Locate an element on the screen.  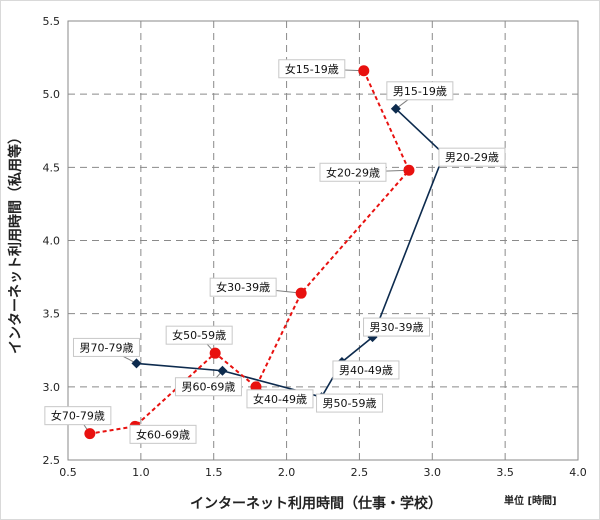
x-tick-label: 0.5 is located at coordinates (68, 472).